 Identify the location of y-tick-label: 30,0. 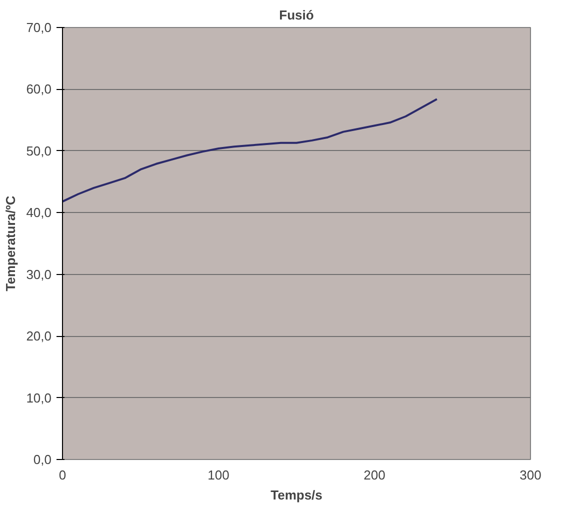
(39, 274).